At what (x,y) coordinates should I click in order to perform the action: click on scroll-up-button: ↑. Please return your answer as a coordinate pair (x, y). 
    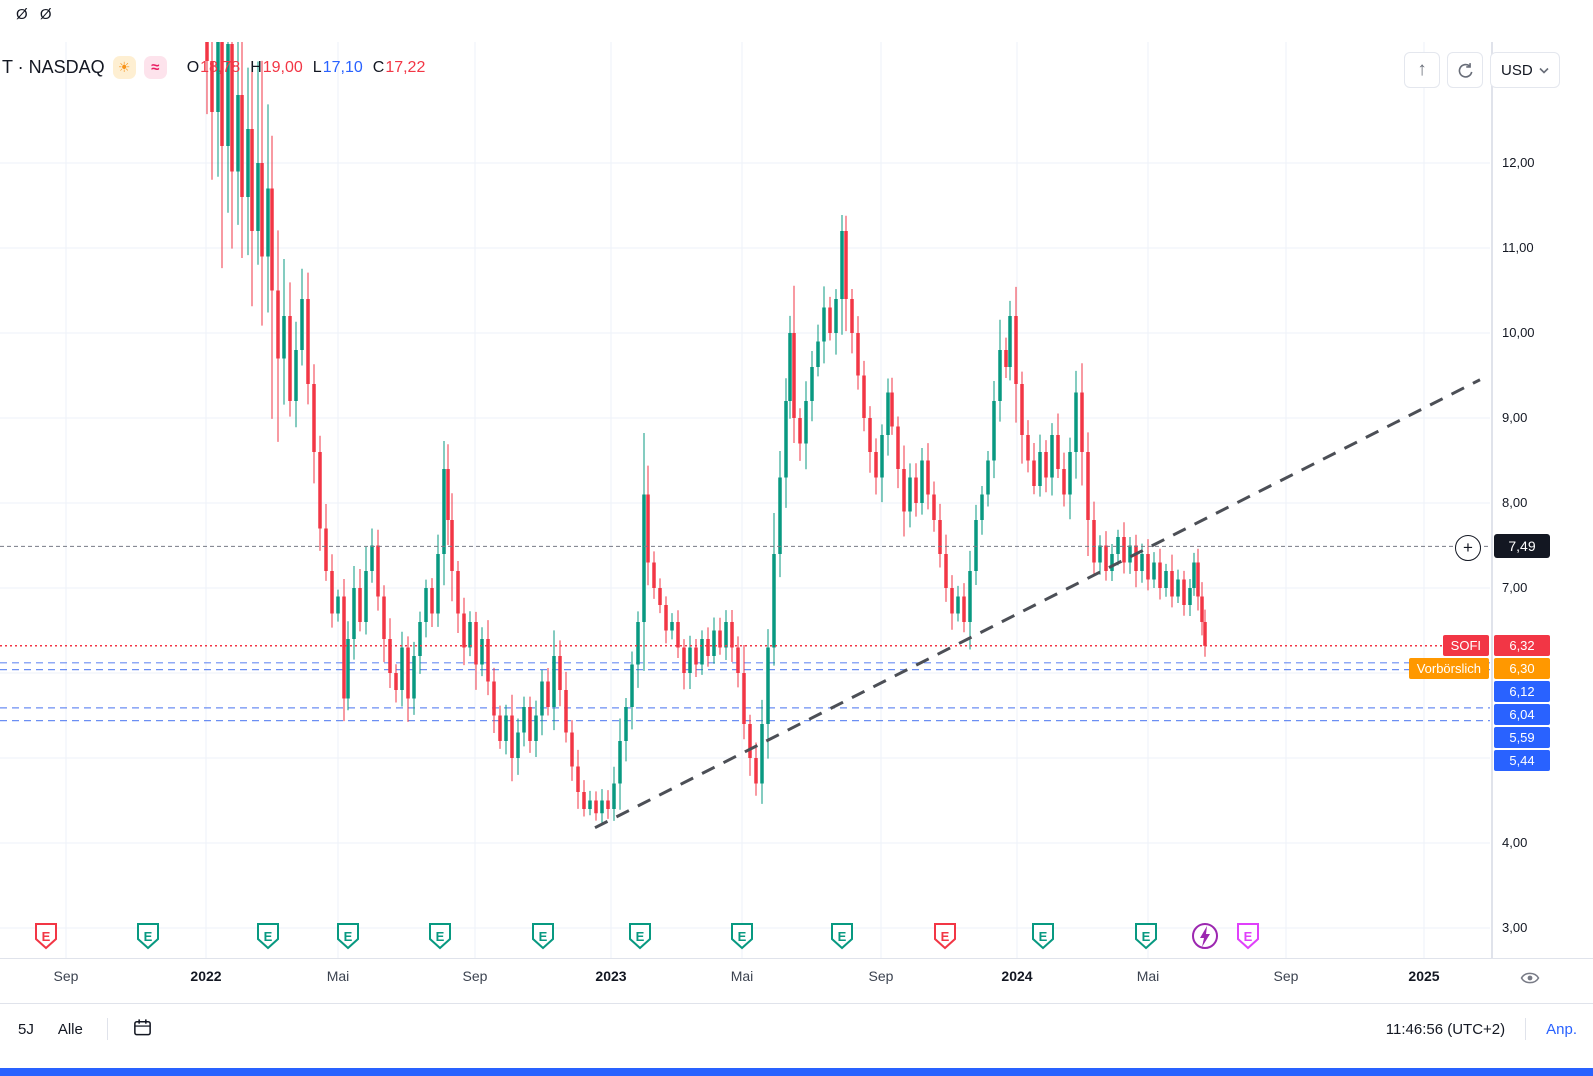
    Looking at the image, I should click on (1422, 70).